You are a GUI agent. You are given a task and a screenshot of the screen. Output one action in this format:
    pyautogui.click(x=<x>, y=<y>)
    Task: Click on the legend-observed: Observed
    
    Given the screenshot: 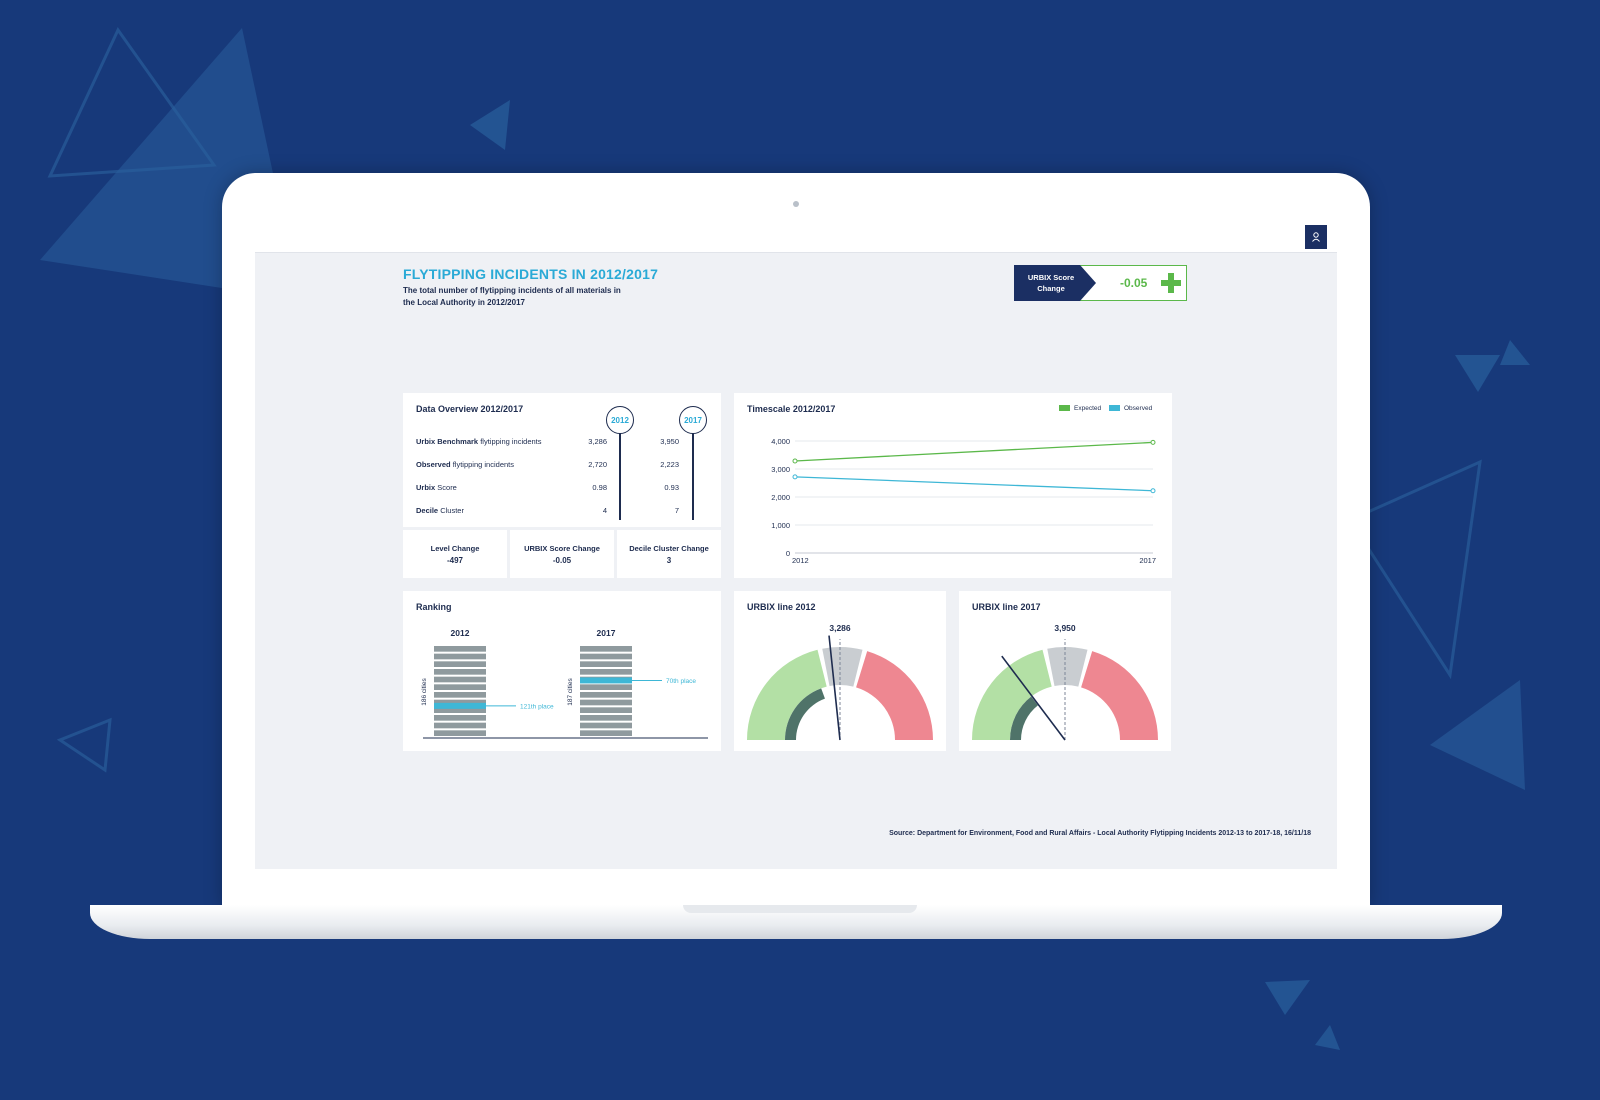 What is the action you would take?
    pyautogui.click(x=1130, y=408)
    